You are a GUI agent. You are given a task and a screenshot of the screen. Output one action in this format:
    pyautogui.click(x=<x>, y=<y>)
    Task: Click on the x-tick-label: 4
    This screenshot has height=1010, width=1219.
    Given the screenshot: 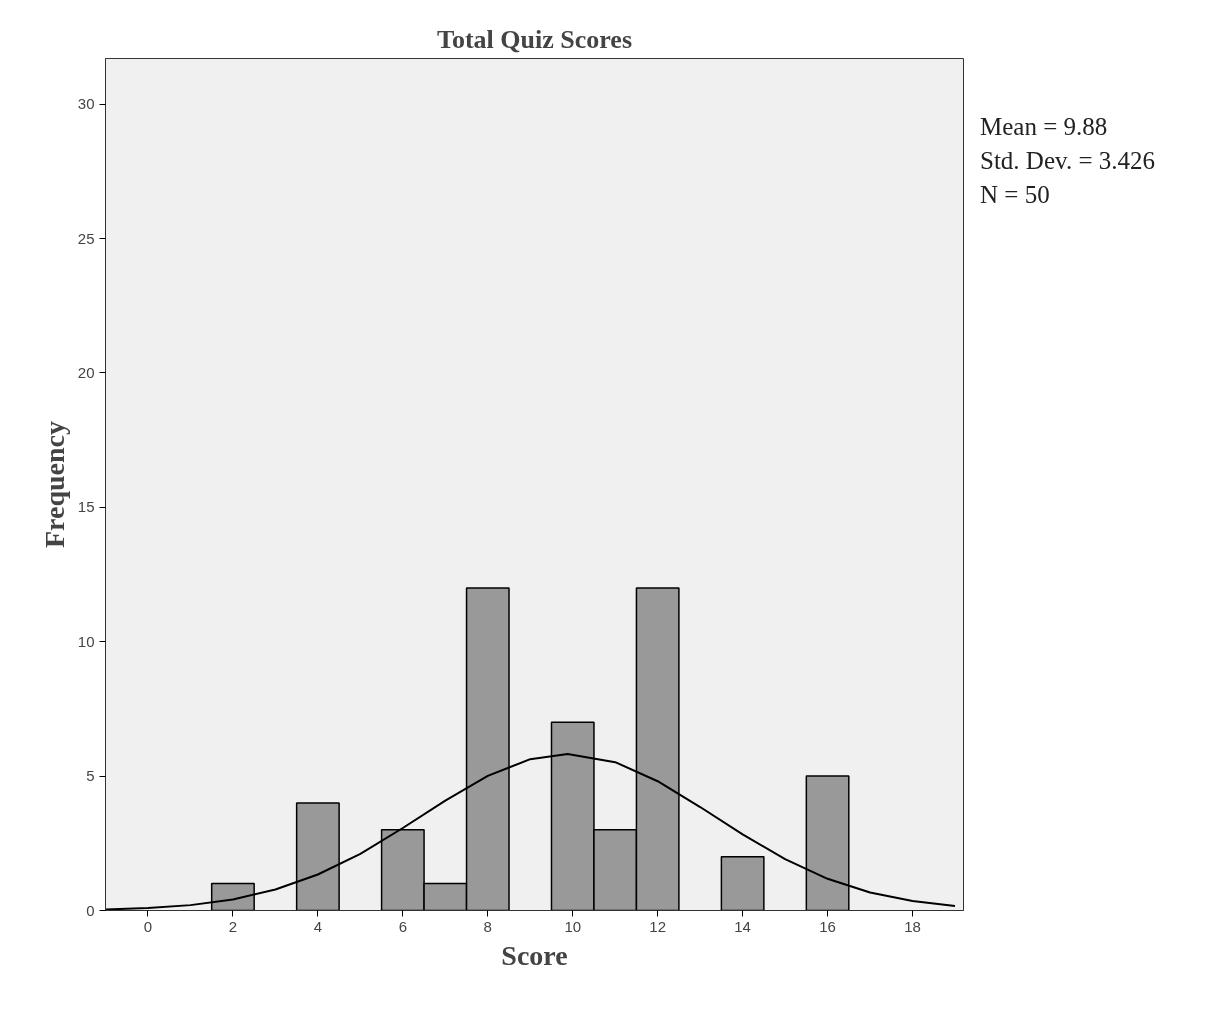 What is the action you would take?
    pyautogui.click(x=318, y=926)
    